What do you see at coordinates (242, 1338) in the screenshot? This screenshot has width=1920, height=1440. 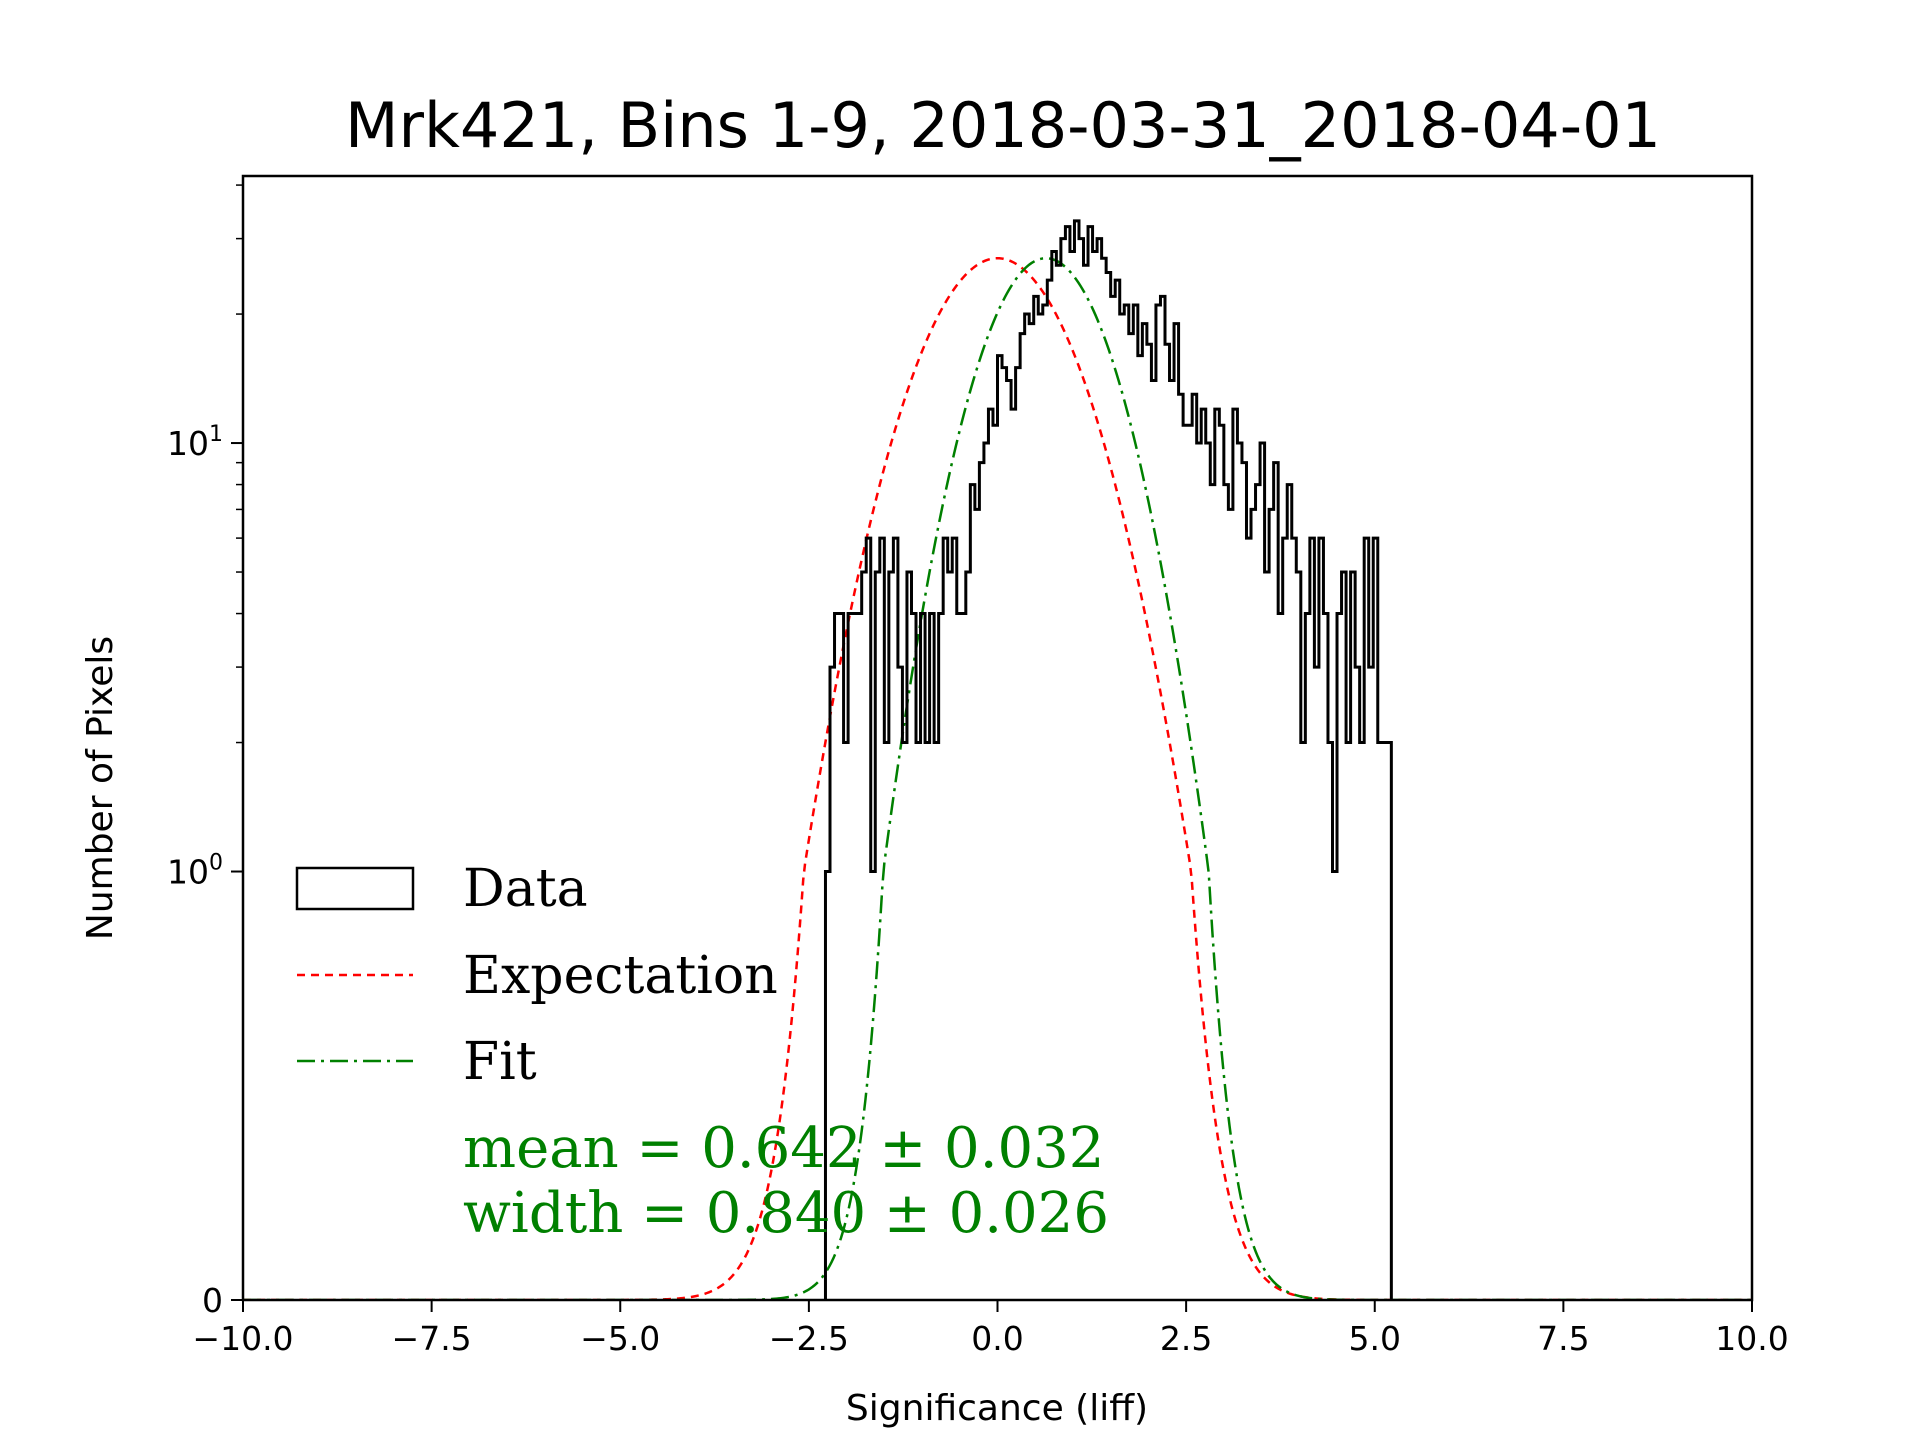 I see `x-tick-label: −10.0` at bounding box center [242, 1338].